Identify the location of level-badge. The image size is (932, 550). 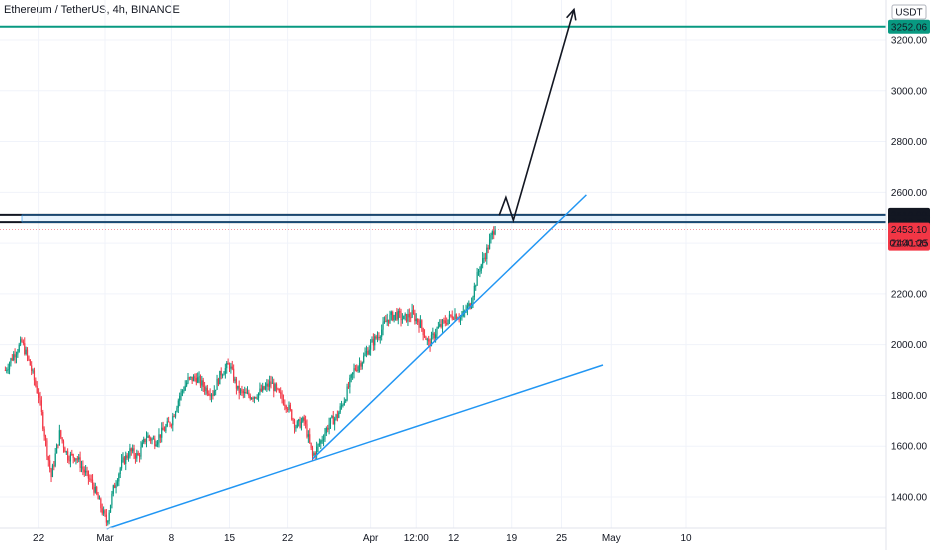
(909, 26).